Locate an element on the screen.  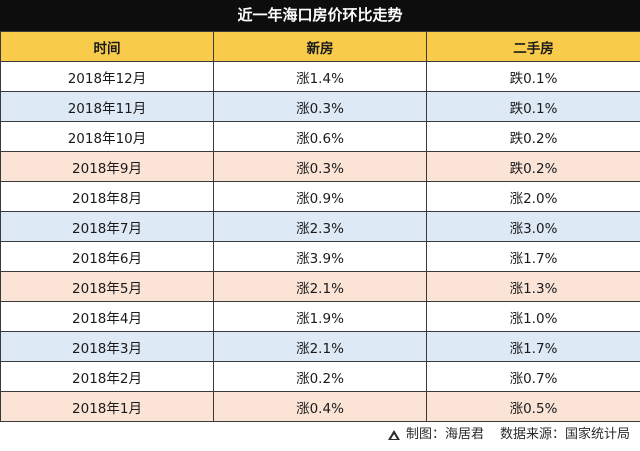
month-cell: 2018年12月 is located at coordinates (107, 76).